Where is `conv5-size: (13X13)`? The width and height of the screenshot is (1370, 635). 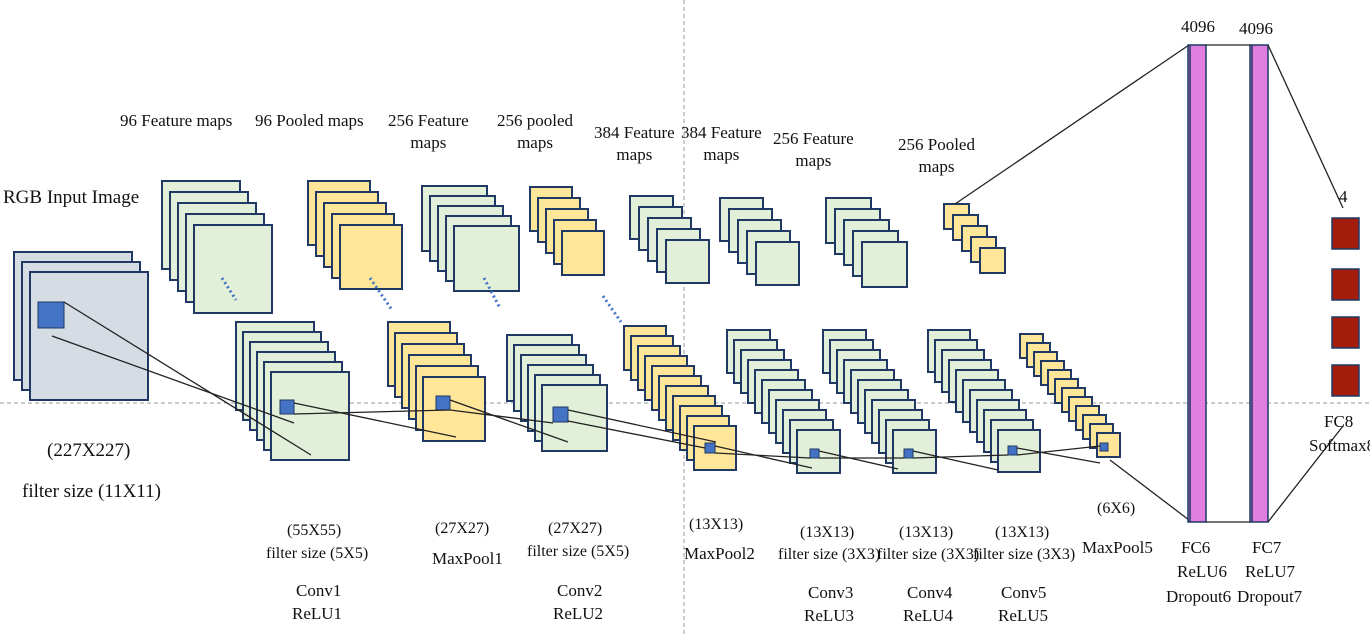
conv5-size: (13X13) is located at coordinates (1022, 532).